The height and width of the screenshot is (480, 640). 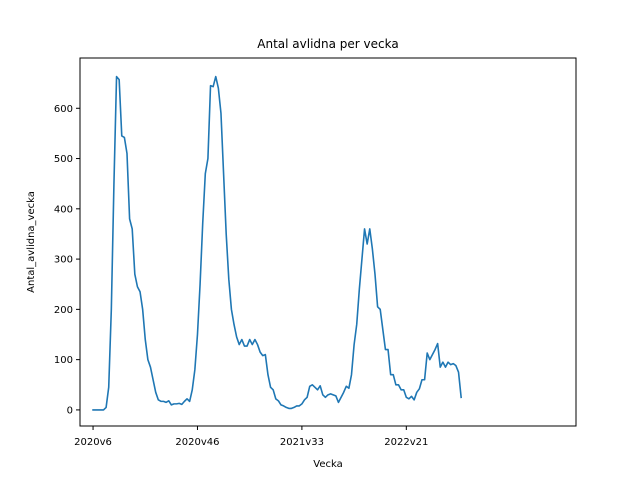 I want to click on y-tick-label: 100, so click(x=63, y=360).